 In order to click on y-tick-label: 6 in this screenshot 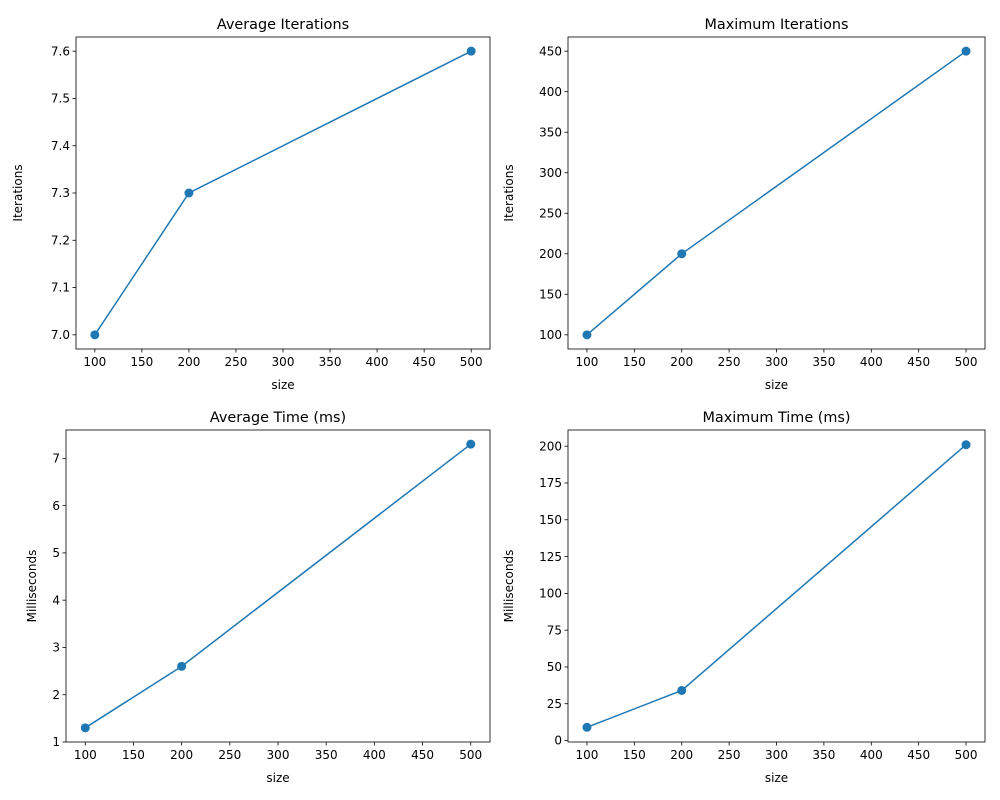, I will do `click(56, 506)`.